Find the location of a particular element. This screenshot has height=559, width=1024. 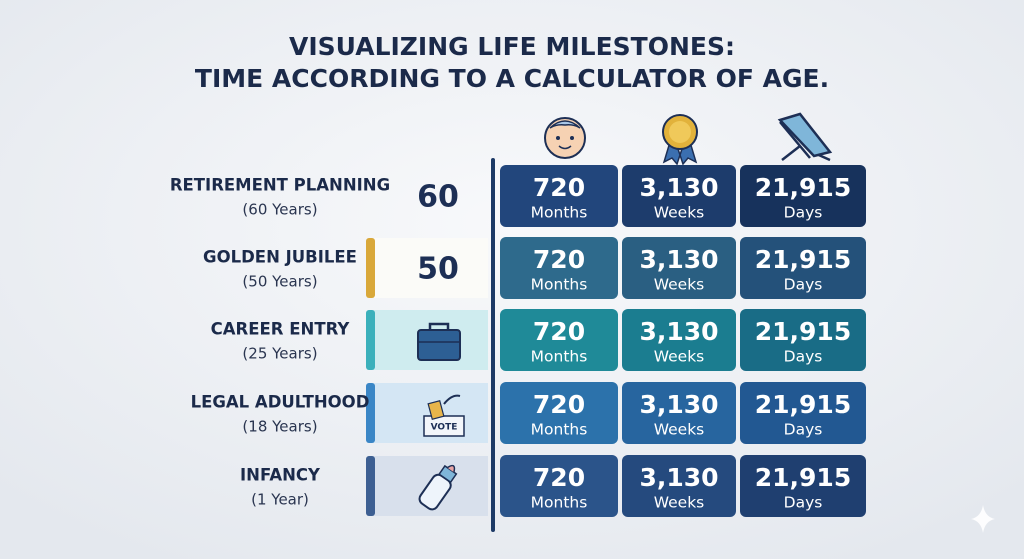

title-line-1: VISUALIZING LIFE MILESTONES: is located at coordinates (512, 46).